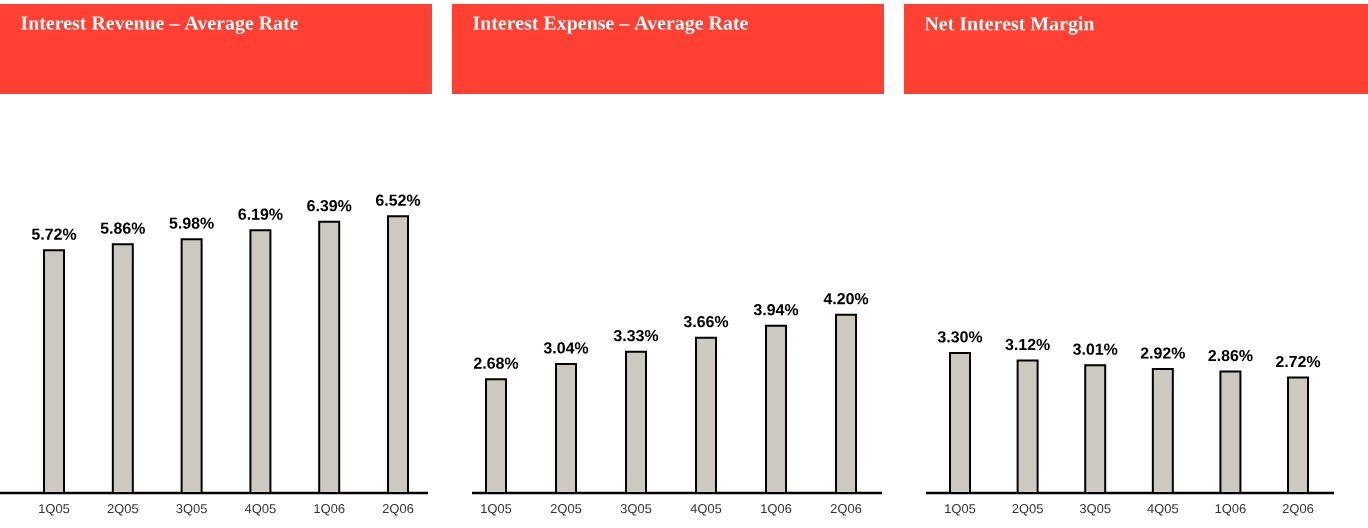 Image resolution: width=1368 pixels, height=528 pixels. Describe the element at coordinates (610, 25) in the screenshot. I see `chart-title: Interest Expense – Average Rate` at that location.